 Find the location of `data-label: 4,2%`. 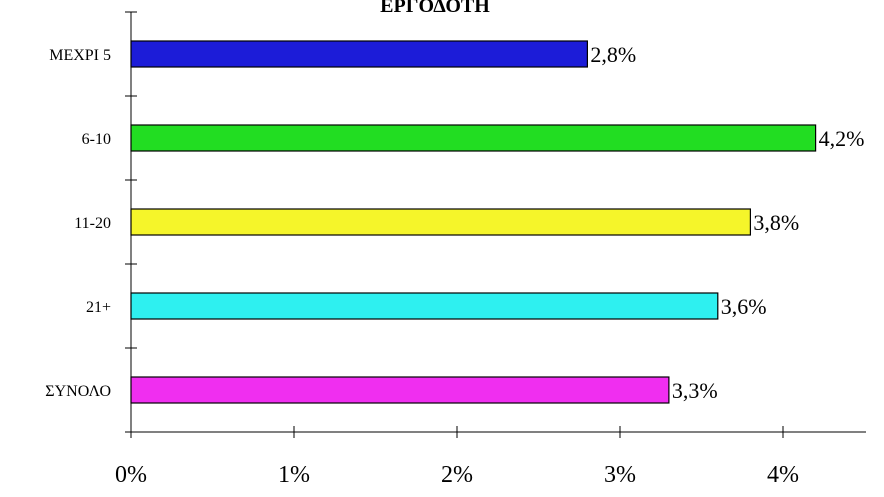

data-label: 4,2% is located at coordinates (842, 138).